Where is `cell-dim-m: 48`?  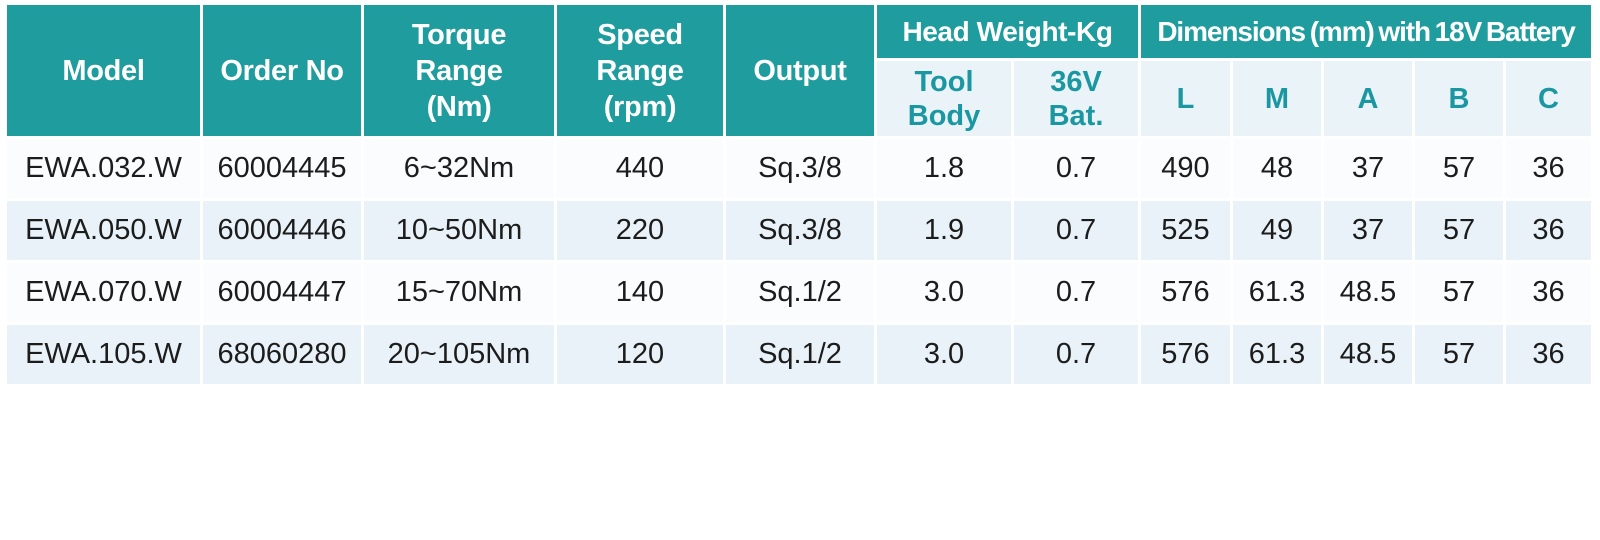
cell-dim-m: 48 is located at coordinates (1277, 168).